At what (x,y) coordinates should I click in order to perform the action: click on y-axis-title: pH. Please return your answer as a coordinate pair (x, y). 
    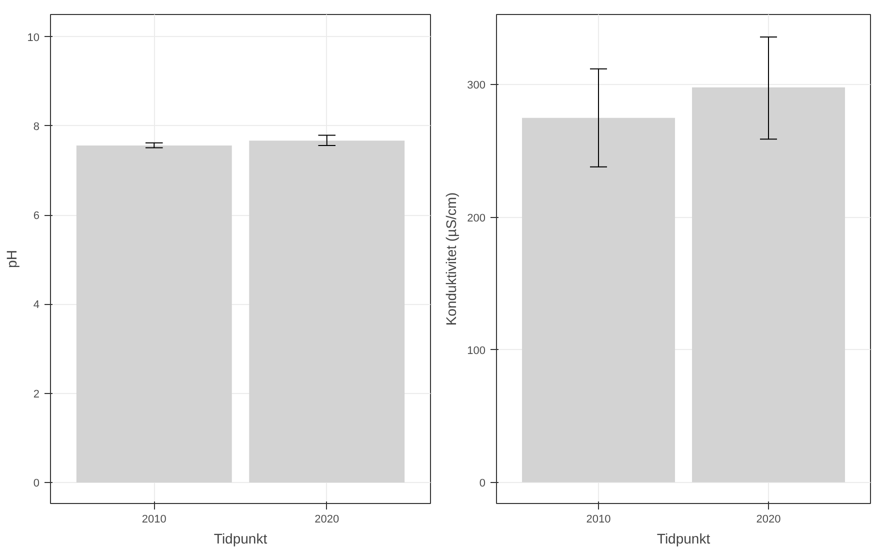
    Looking at the image, I should click on (11, 259).